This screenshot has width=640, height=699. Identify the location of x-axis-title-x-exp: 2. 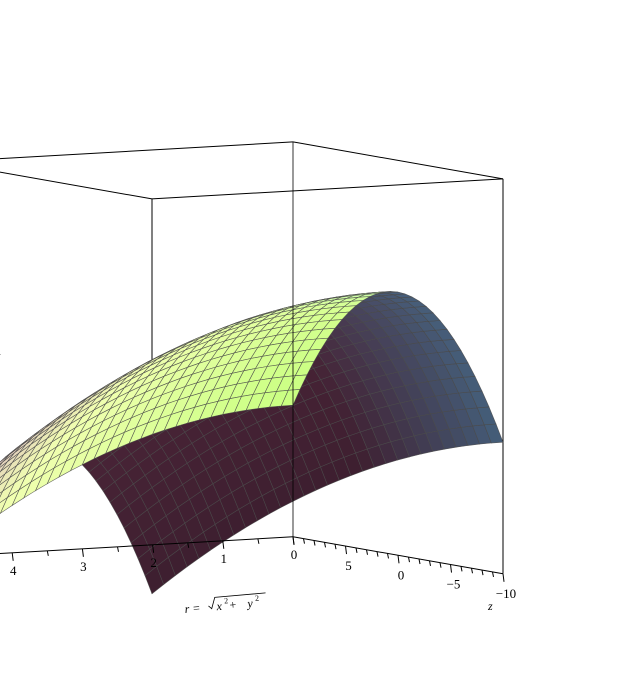
(226, 600).